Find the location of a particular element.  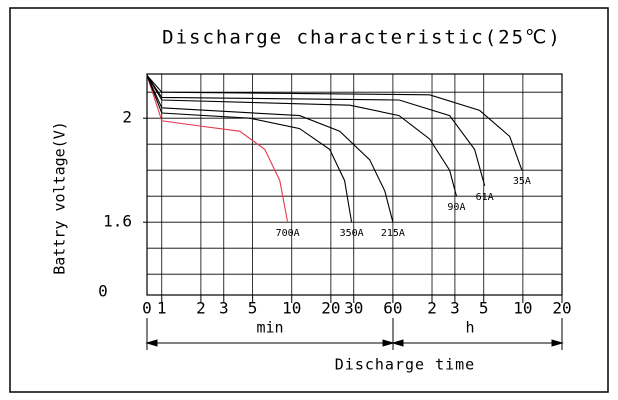

y-tick-label: 1.6 is located at coordinates (117, 221).